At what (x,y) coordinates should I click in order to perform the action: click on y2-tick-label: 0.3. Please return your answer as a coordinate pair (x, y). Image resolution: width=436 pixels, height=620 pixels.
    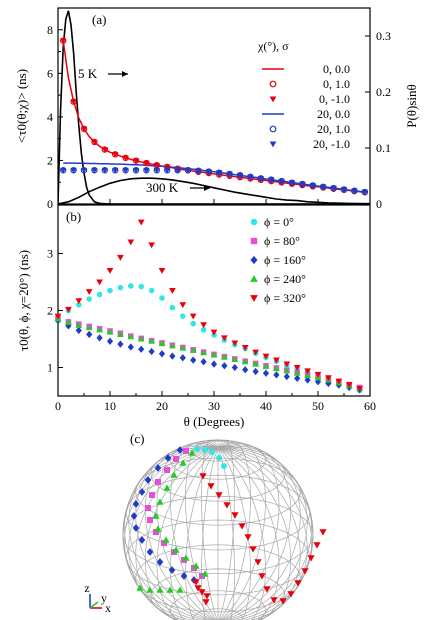
    Looking at the image, I should click on (383, 36).